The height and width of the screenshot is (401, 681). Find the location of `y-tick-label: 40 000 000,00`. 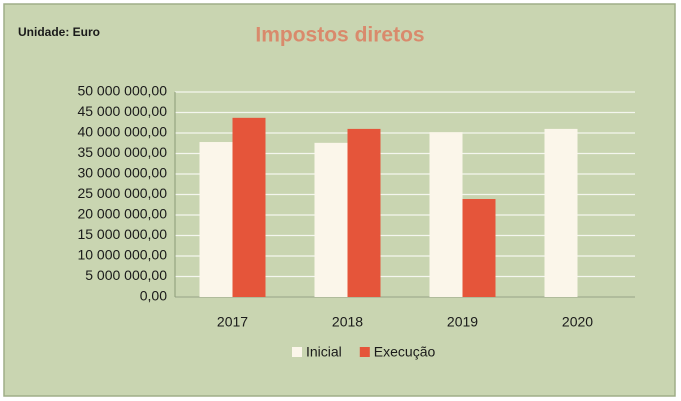

y-tick-label: 40 000 000,00 is located at coordinates (122, 132).